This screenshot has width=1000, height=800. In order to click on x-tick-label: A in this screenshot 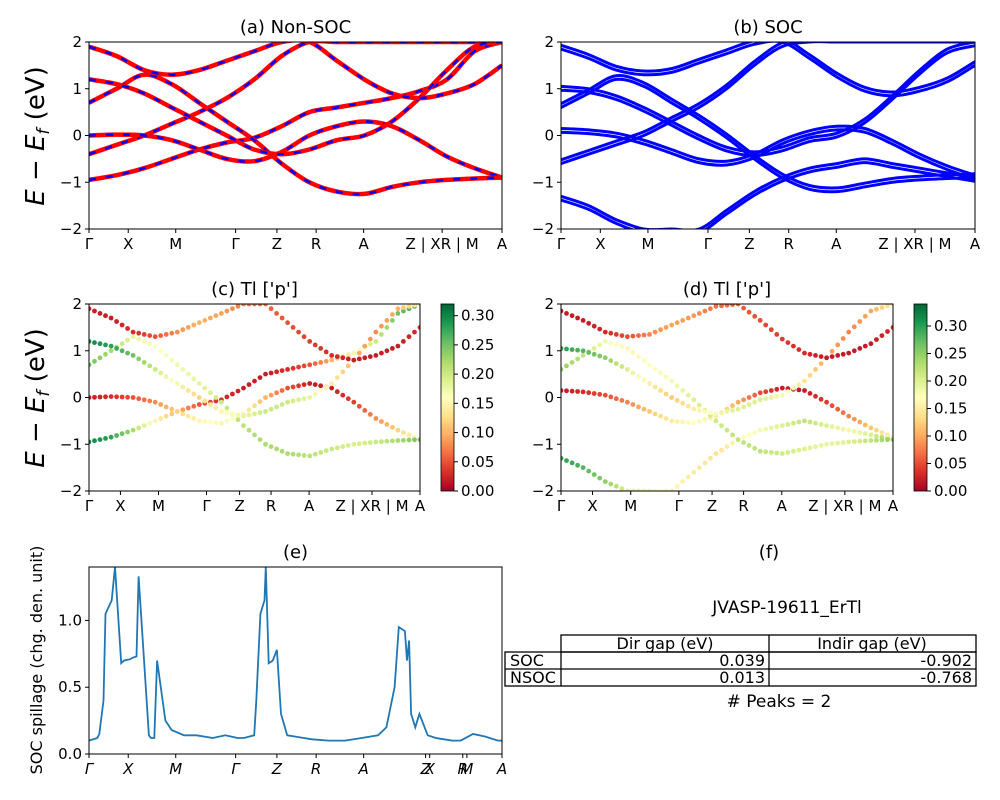, I will do `click(309, 506)`.